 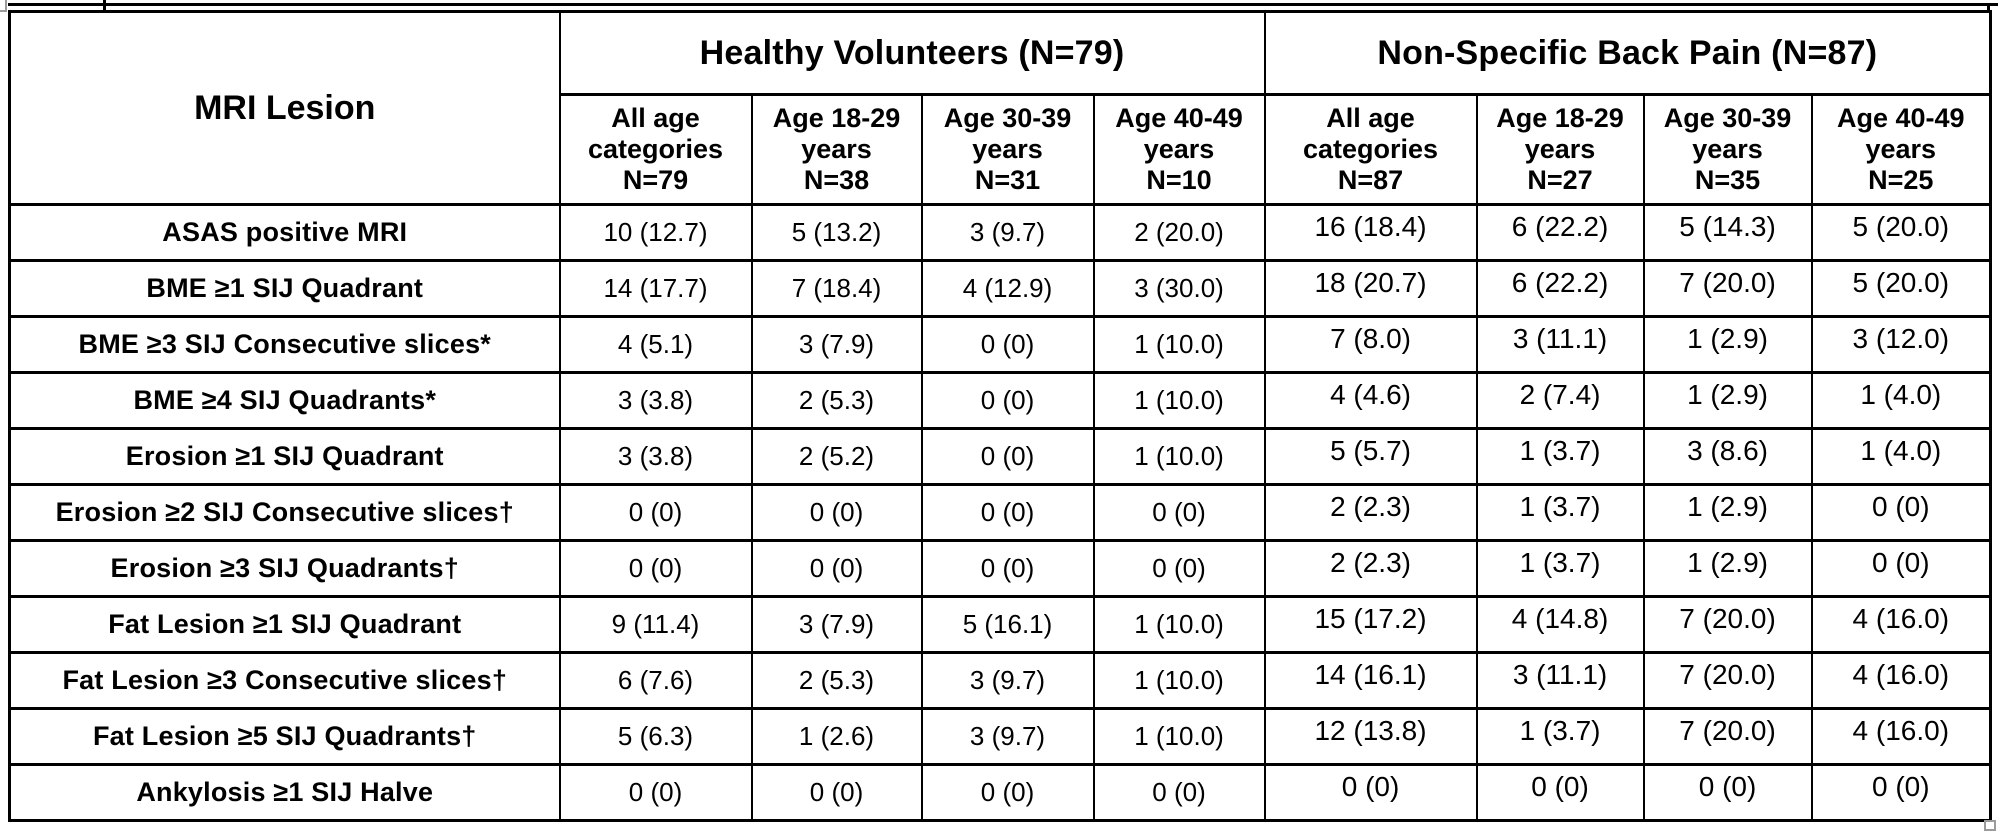 I want to click on lesion-name-cell: Fat Lesion ≥3 Consecutive slices†, so click(x=284, y=680).